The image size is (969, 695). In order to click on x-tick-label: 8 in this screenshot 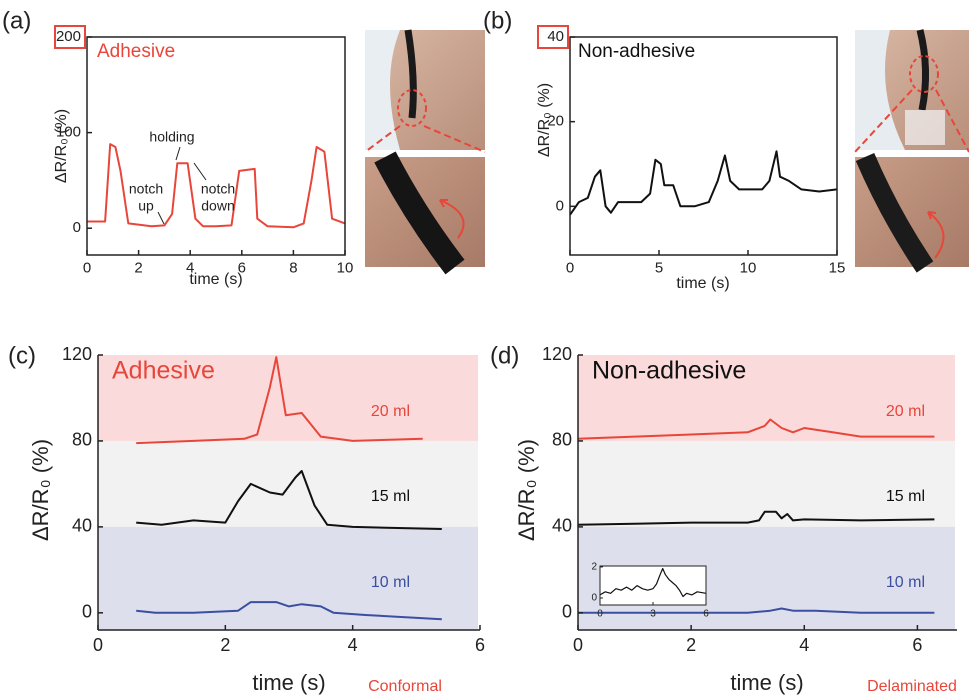, I will do `click(293, 267)`.